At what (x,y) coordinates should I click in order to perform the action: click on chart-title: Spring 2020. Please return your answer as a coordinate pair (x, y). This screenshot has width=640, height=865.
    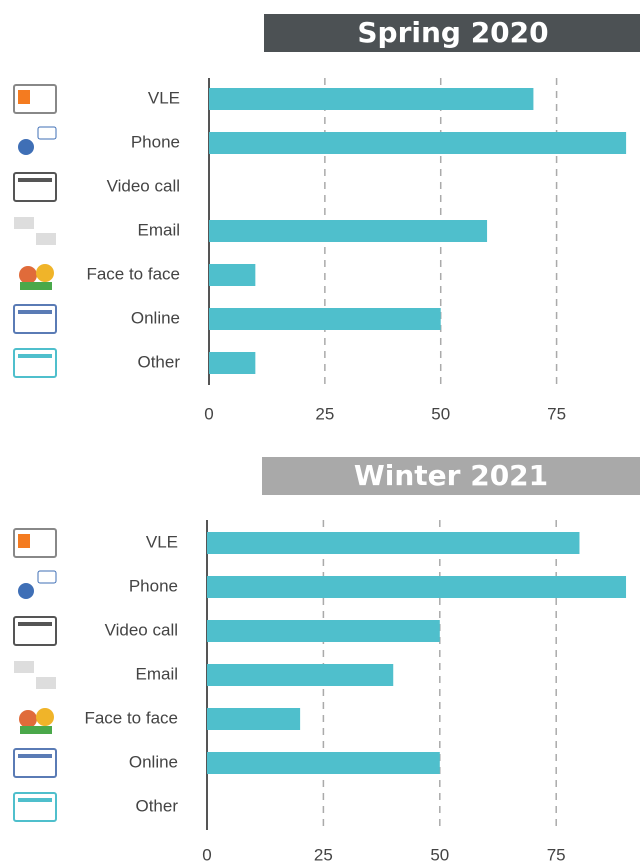
    Looking at the image, I should click on (452, 32).